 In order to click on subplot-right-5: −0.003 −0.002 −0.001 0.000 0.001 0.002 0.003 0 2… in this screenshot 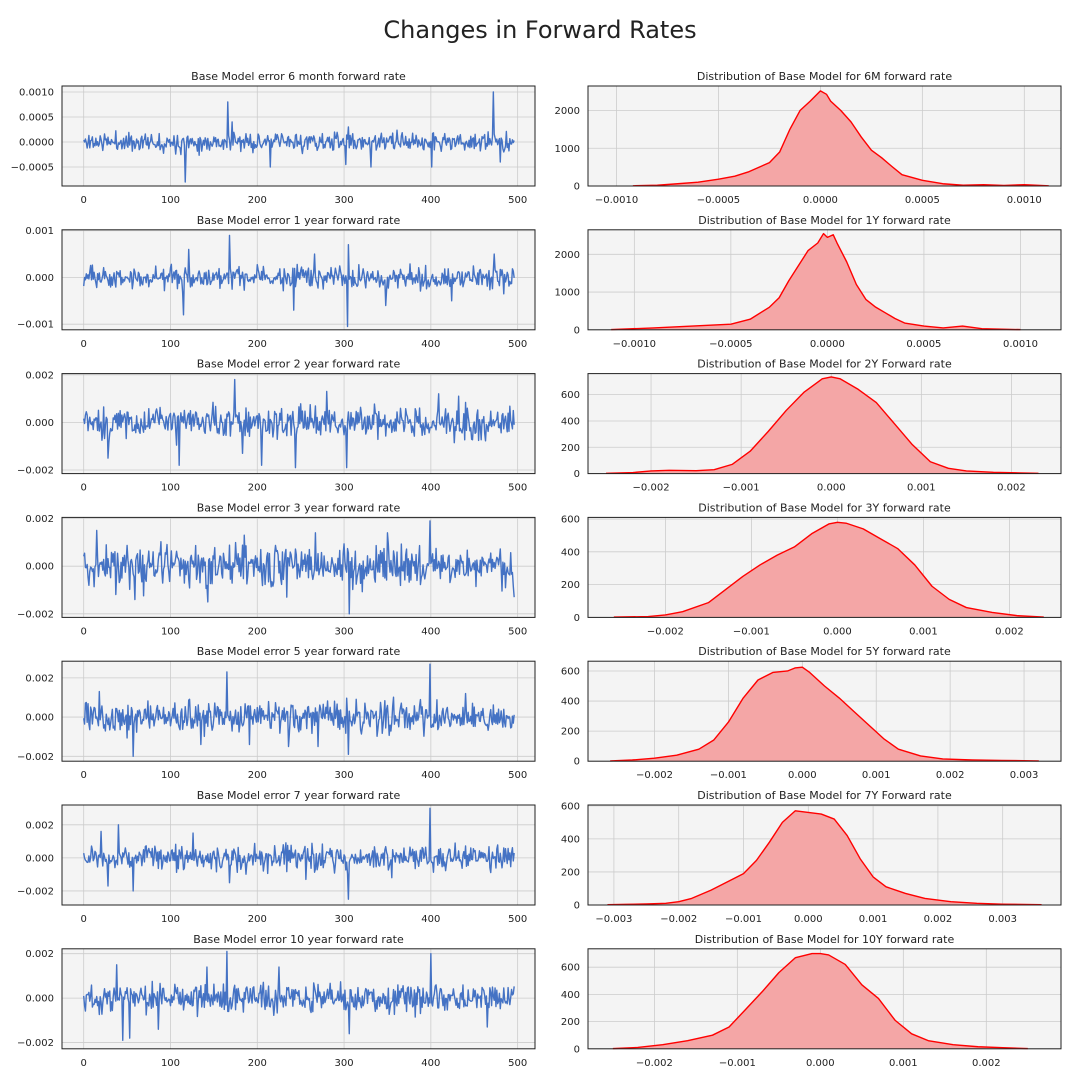, I will do `click(811, 857)`.